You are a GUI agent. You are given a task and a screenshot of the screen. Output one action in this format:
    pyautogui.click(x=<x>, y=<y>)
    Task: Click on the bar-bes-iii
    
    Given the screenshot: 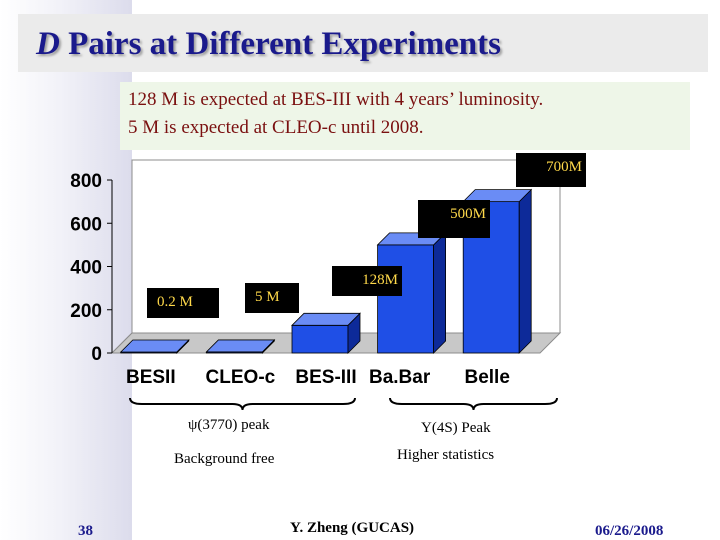 What is the action you would take?
    pyautogui.click(x=326, y=333)
    